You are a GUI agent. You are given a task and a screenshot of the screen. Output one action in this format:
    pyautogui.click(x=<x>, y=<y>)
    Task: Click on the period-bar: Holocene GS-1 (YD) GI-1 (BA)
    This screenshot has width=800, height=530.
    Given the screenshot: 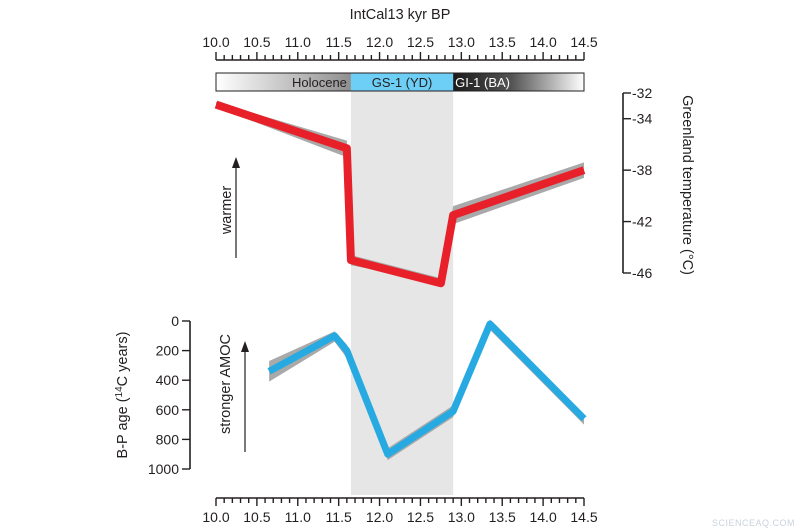 What is the action you would take?
    pyautogui.click(x=400, y=82)
    